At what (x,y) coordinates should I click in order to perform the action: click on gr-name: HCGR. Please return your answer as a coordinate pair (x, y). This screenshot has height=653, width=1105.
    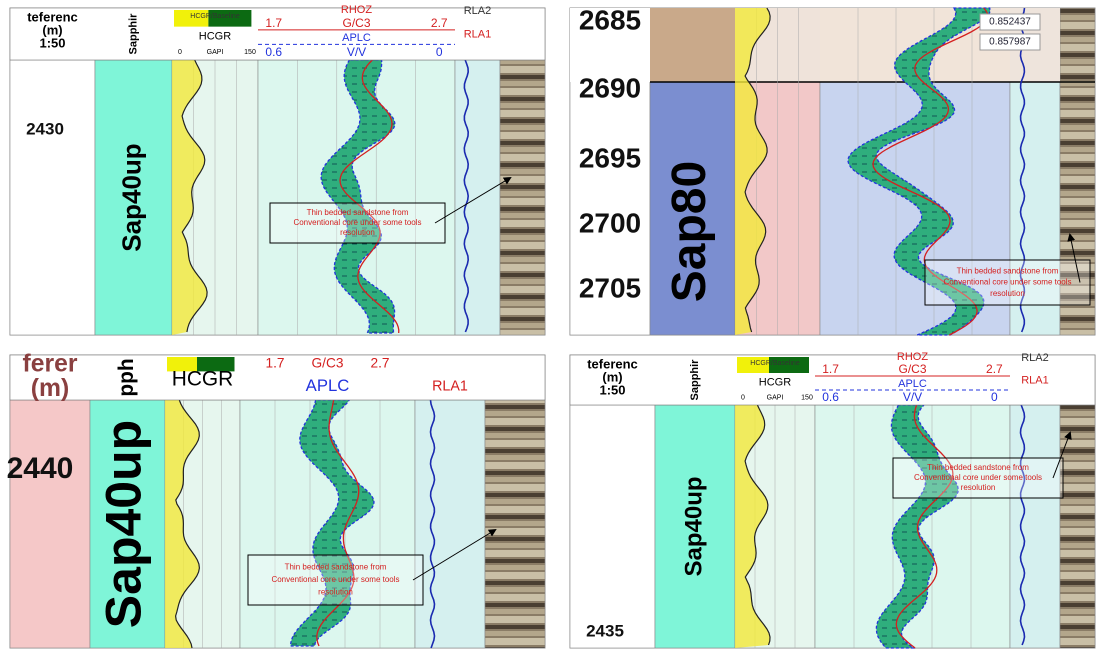
    Looking at the image, I should click on (203, 378).